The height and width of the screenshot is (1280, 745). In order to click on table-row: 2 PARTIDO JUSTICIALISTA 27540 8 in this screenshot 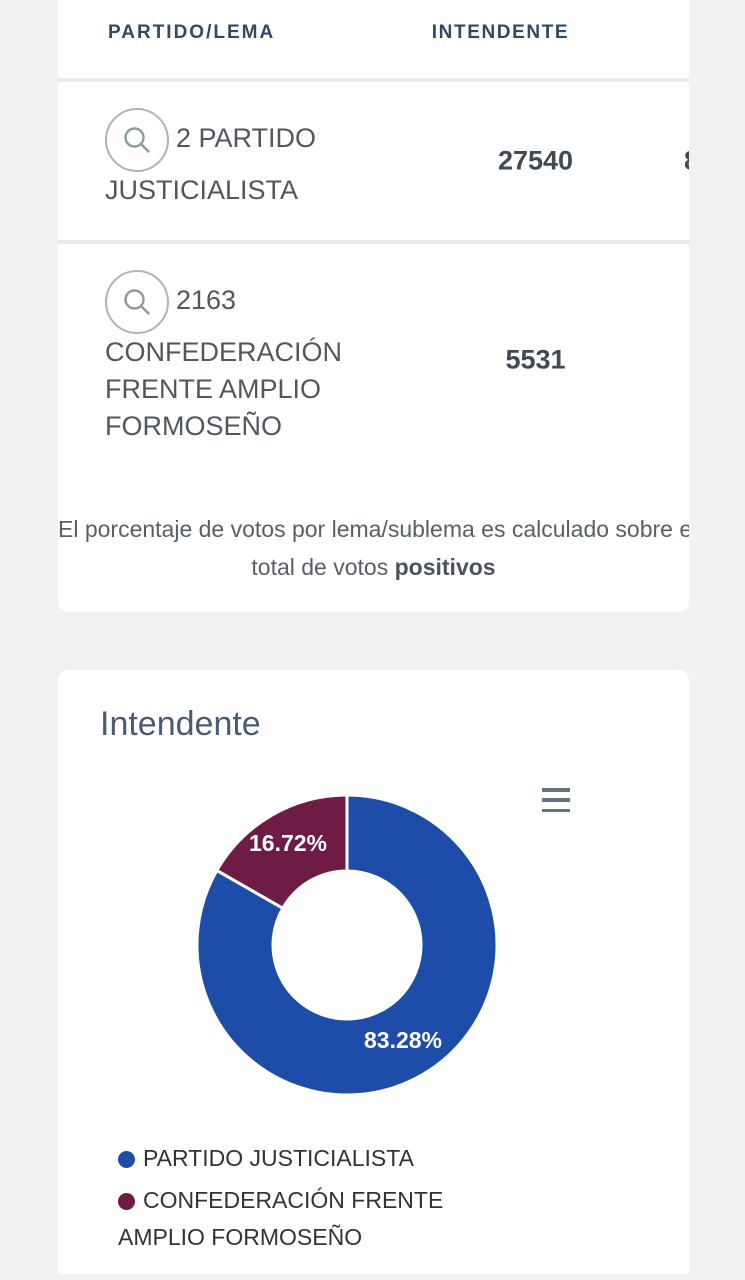, I will do `click(373, 161)`.